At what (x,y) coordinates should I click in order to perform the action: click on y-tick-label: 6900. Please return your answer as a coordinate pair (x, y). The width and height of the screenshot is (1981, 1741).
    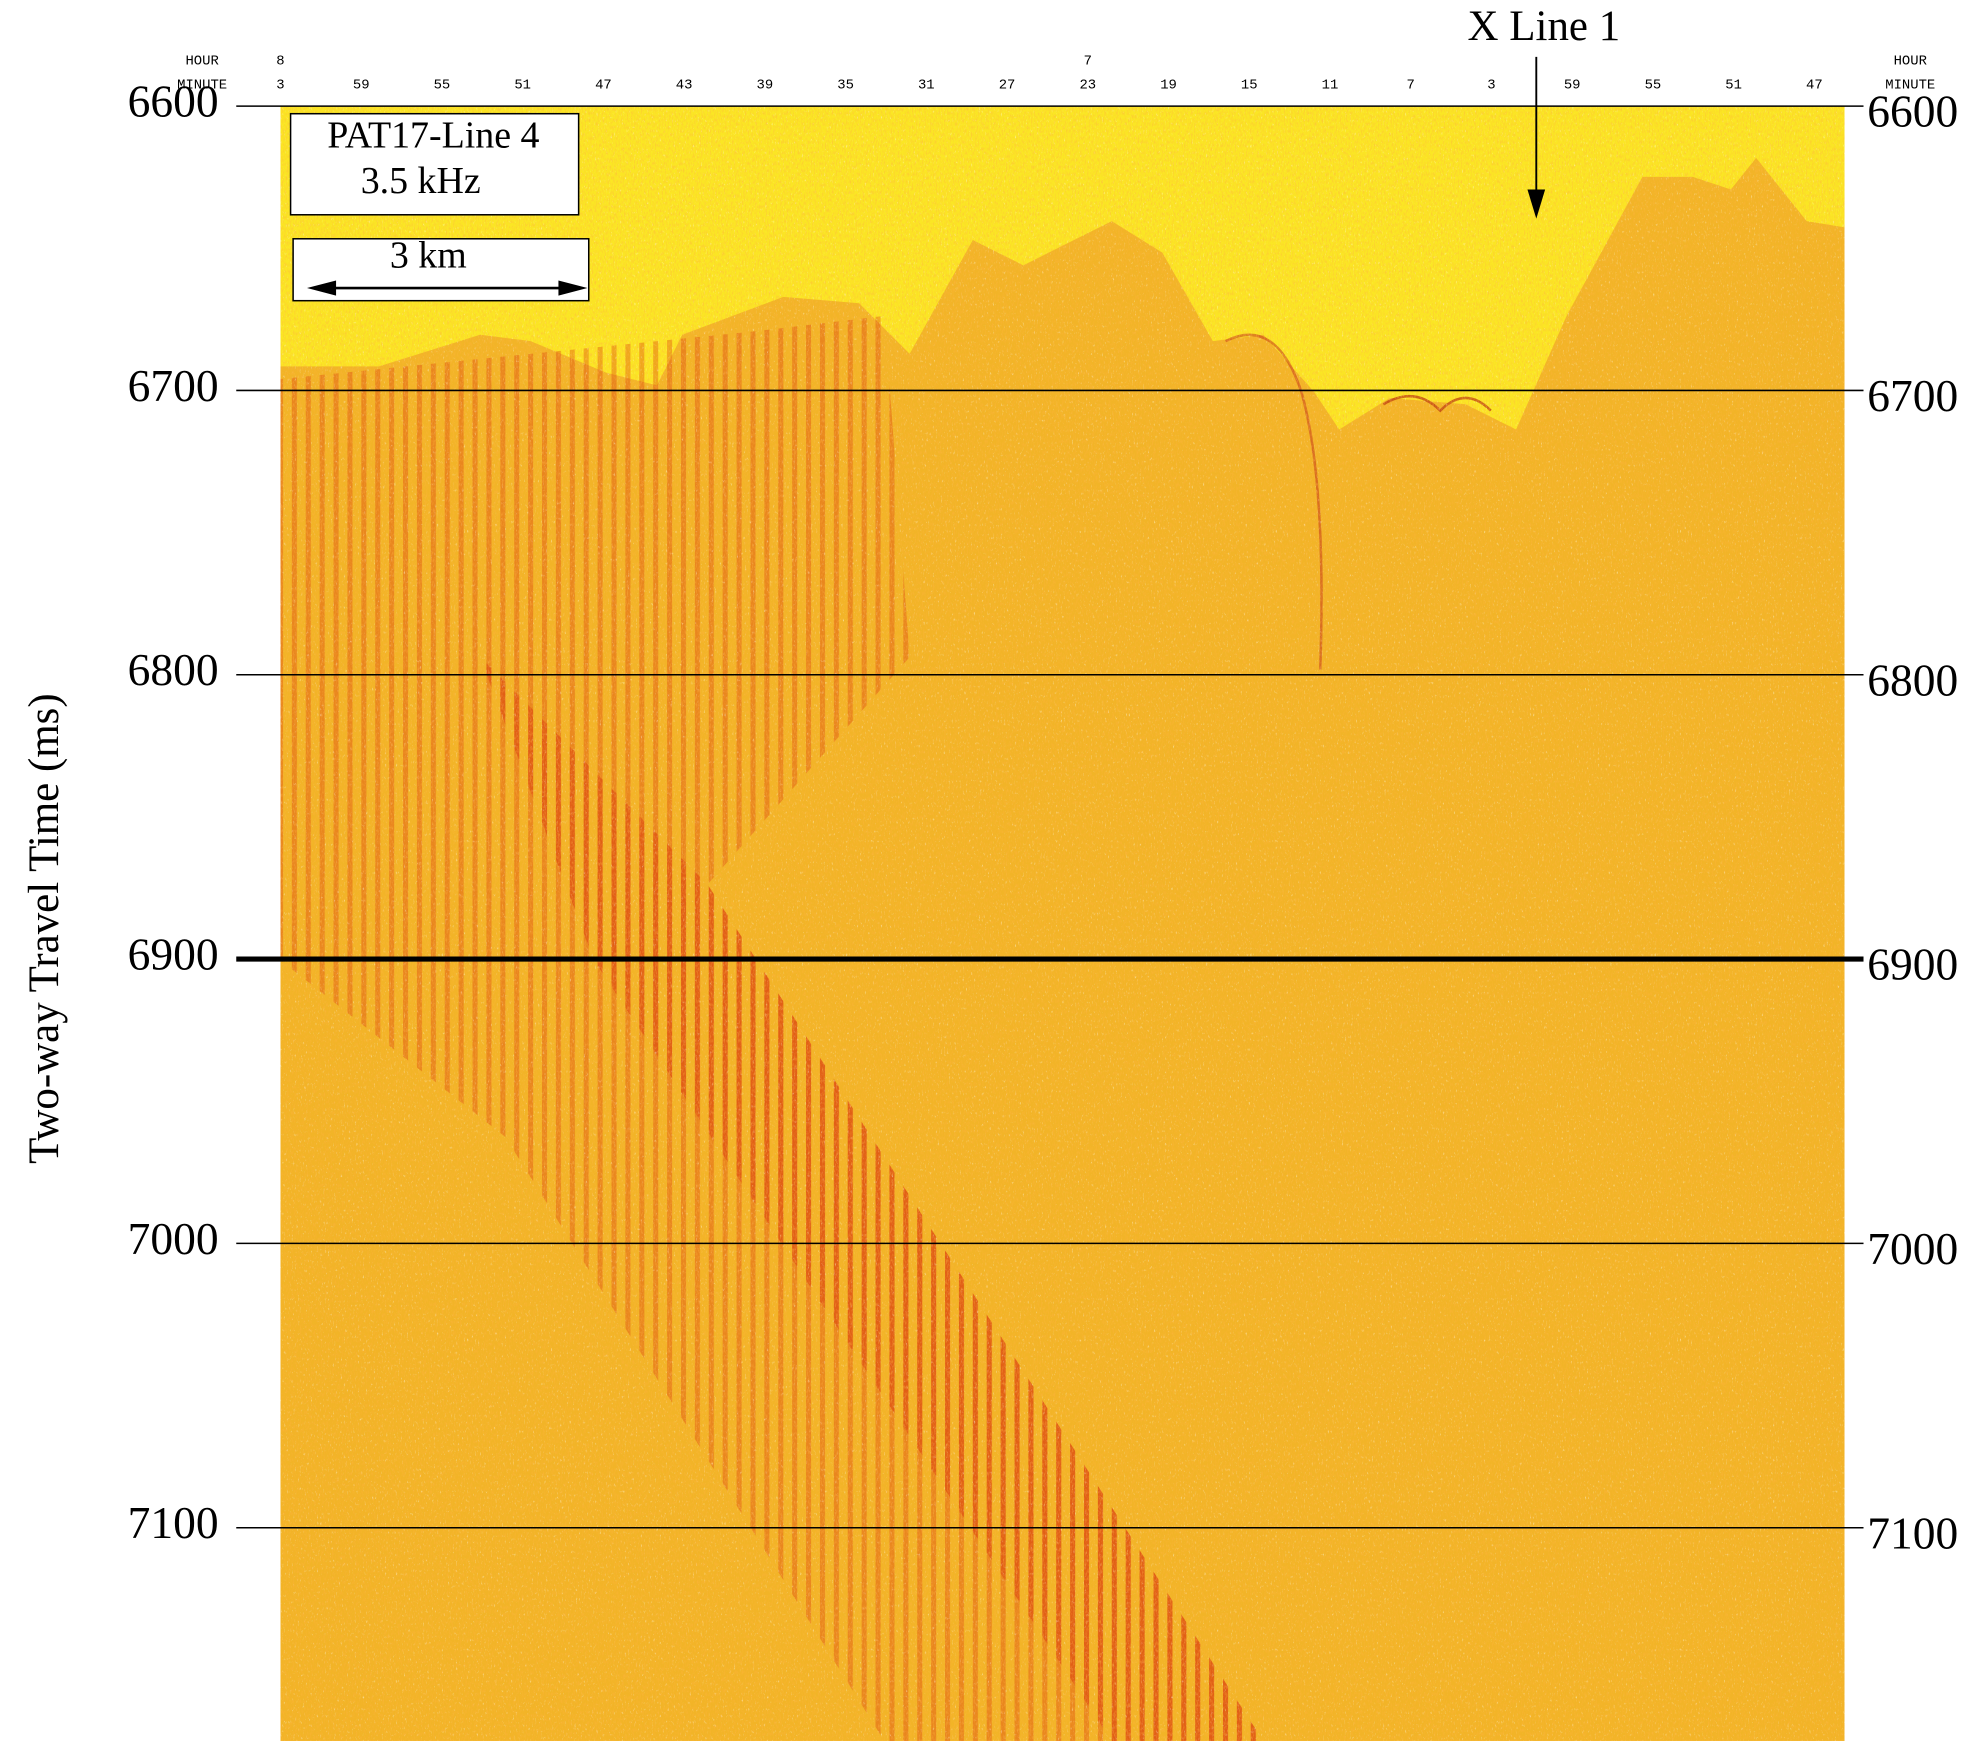
    Looking at the image, I should click on (173, 954).